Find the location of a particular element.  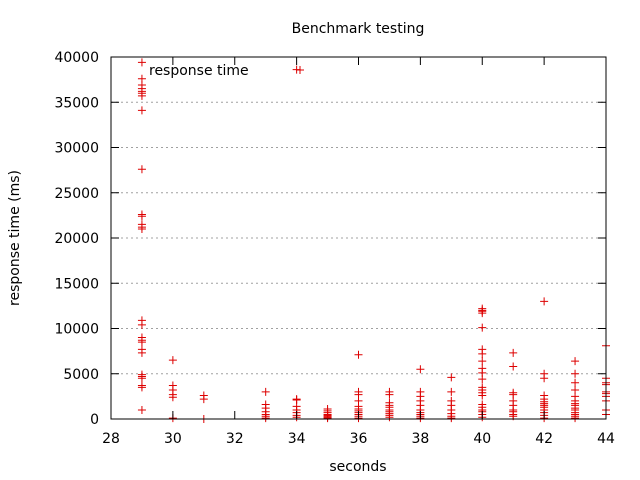

x-tick-label: 42 is located at coordinates (544, 439).